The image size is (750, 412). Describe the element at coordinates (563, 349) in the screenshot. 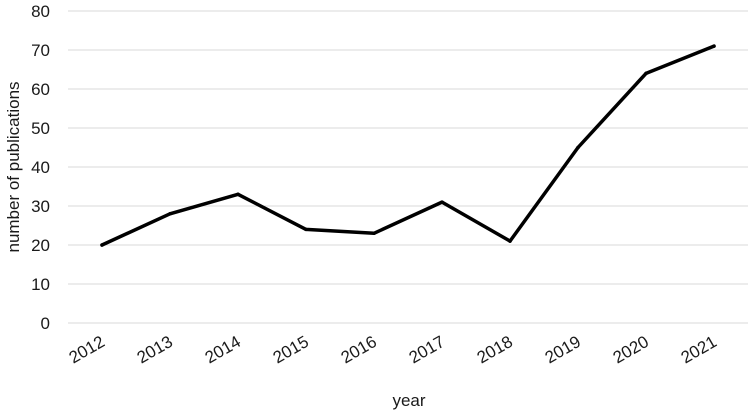

I see `x-tick-label: 2019` at that location.